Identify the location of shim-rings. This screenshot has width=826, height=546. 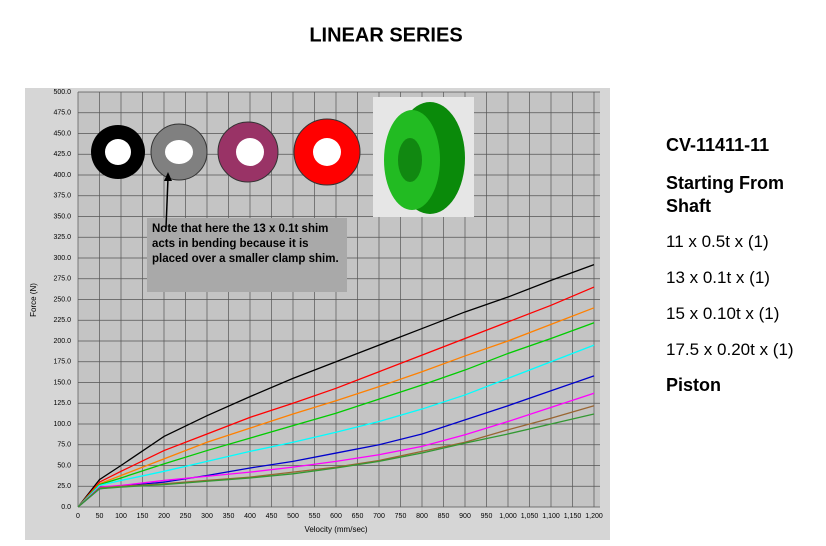
(226, 152).